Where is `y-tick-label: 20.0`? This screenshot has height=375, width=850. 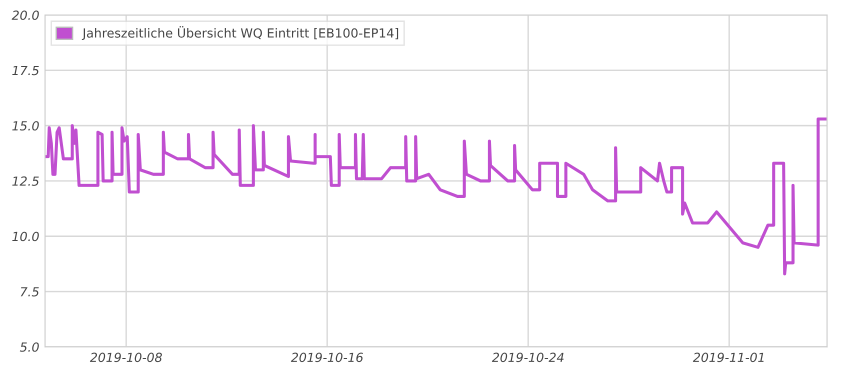 y-tick-label: 20.0 is located at coordinates (25, 15).